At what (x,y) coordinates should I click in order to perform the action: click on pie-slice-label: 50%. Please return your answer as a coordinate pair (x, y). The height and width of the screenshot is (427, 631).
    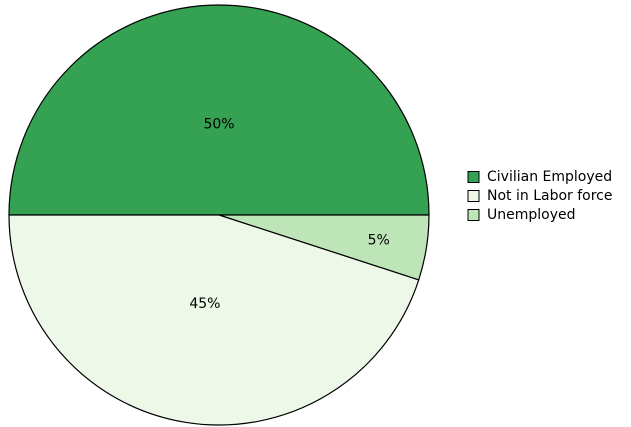
    Looking at the image, I should click on (218, 125).